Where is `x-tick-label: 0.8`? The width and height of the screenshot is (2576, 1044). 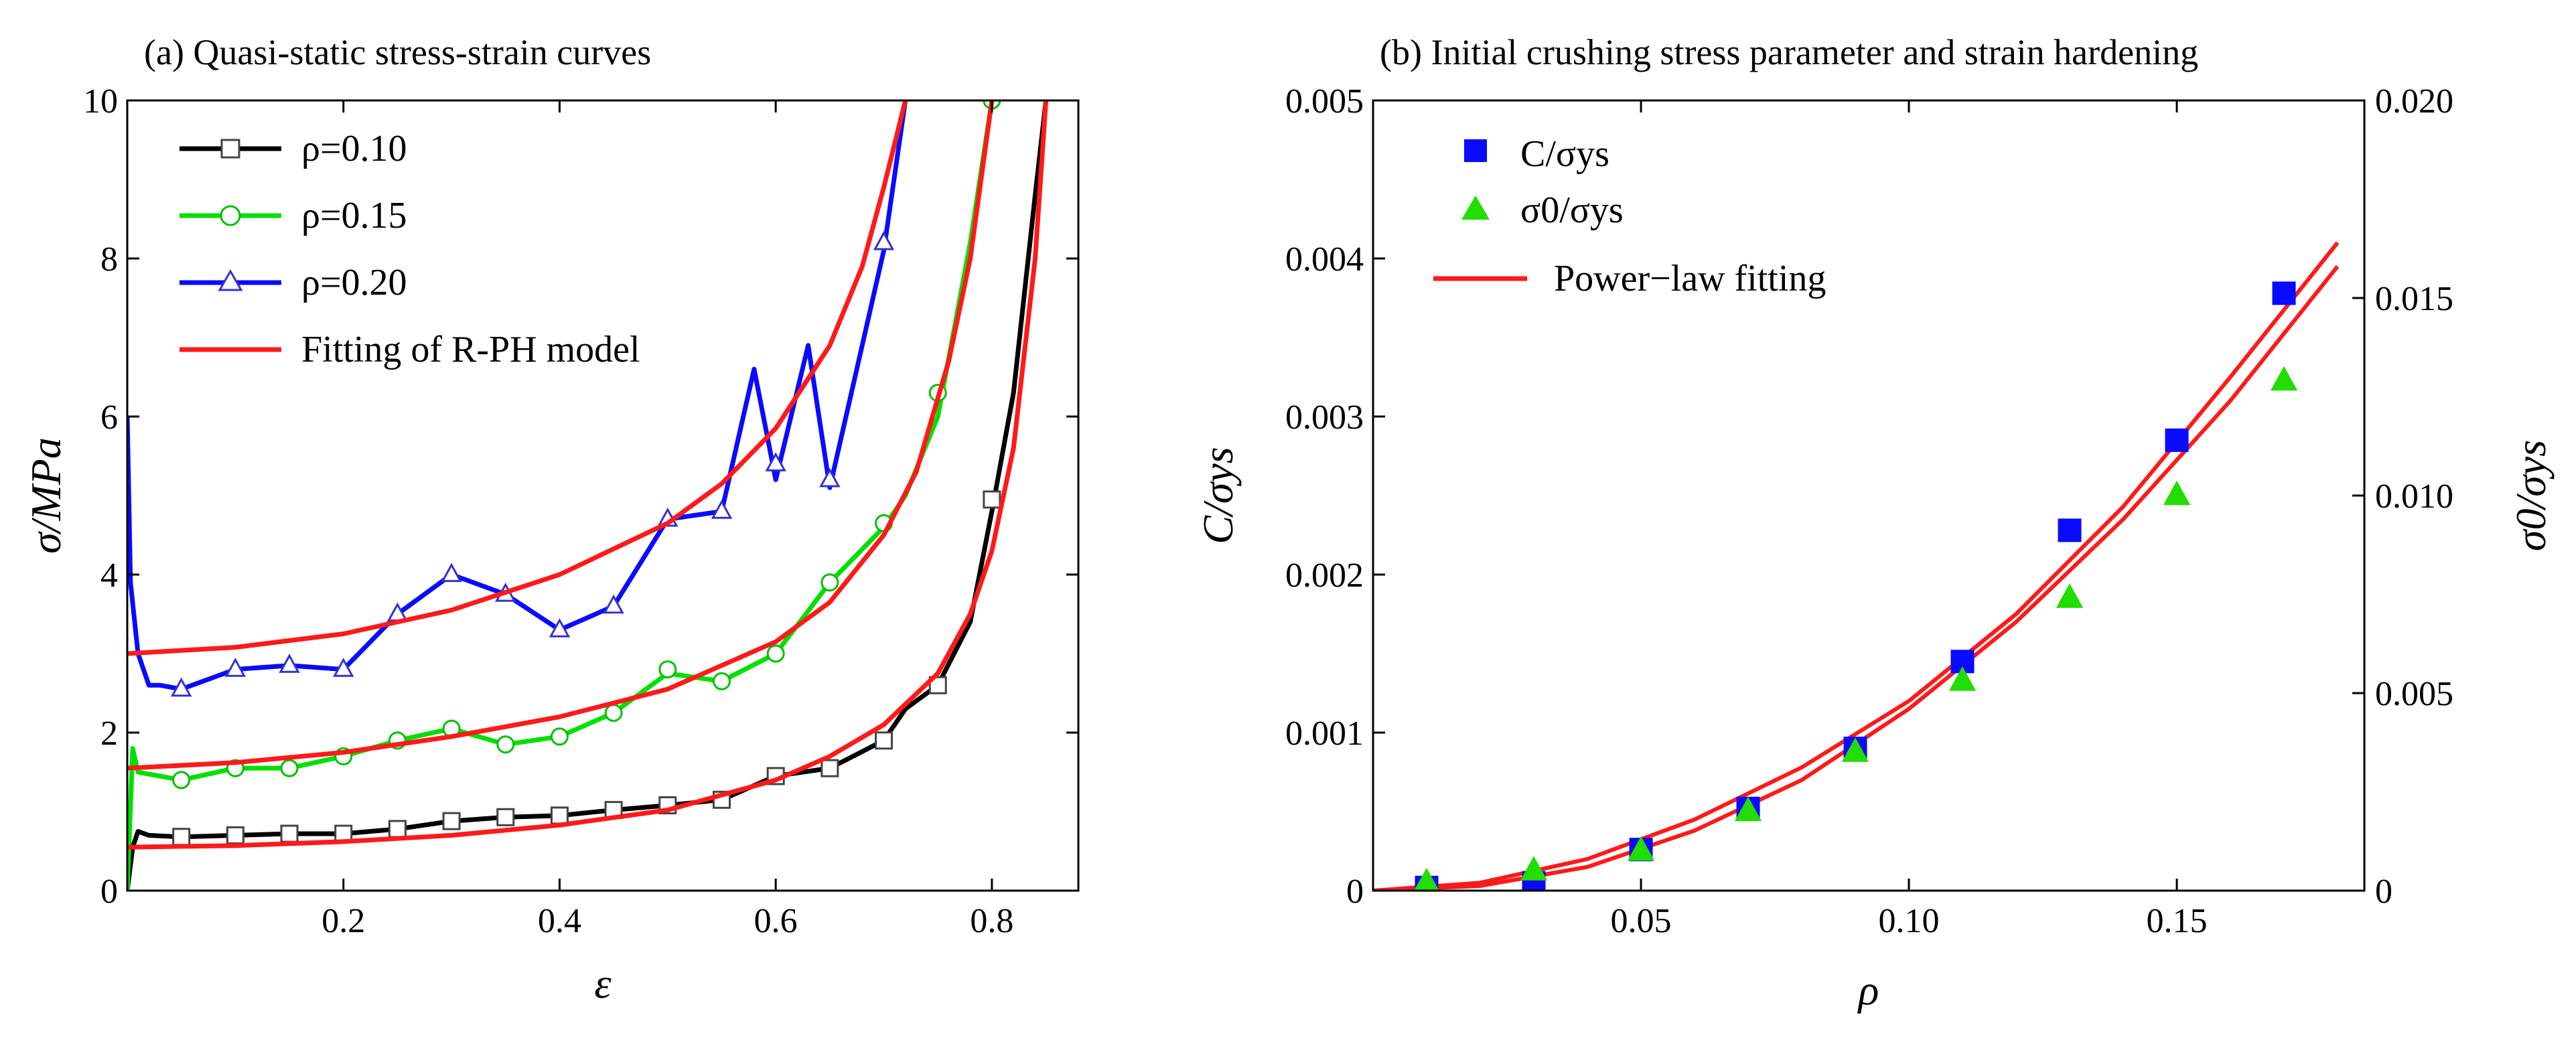
x-tick-label: 0.8 is located at coordinates (991, 921).